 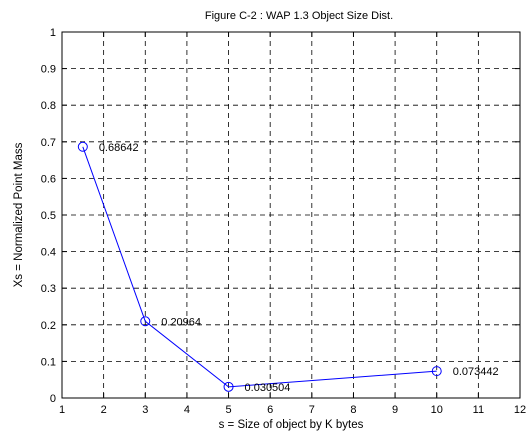 What do you see at coordinates (48, 253) in the screenshot?
I see `y-tick-label: 0.4` at bounding box center [48, 253].